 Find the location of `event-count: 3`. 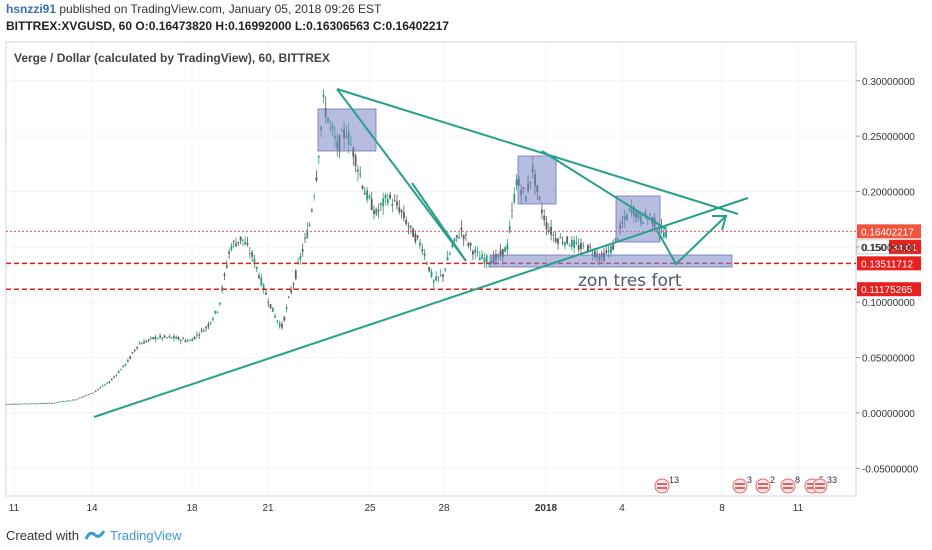

event-count: 3 is located at coordinates (749, 480).